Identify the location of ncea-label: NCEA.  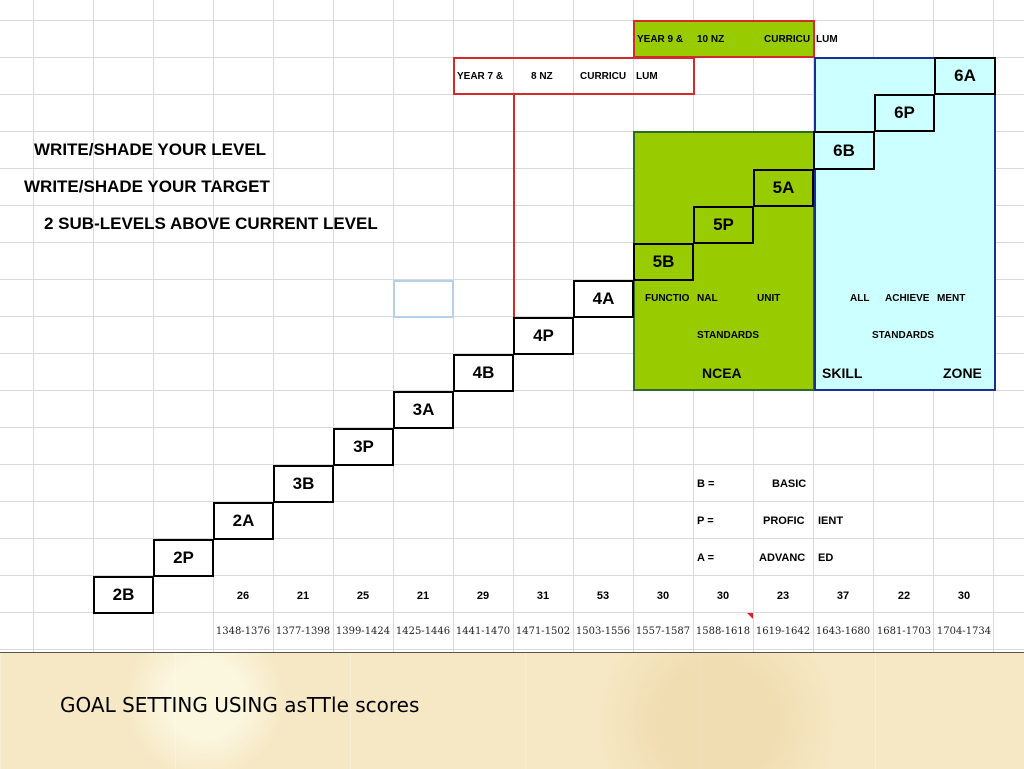
(722, 373).